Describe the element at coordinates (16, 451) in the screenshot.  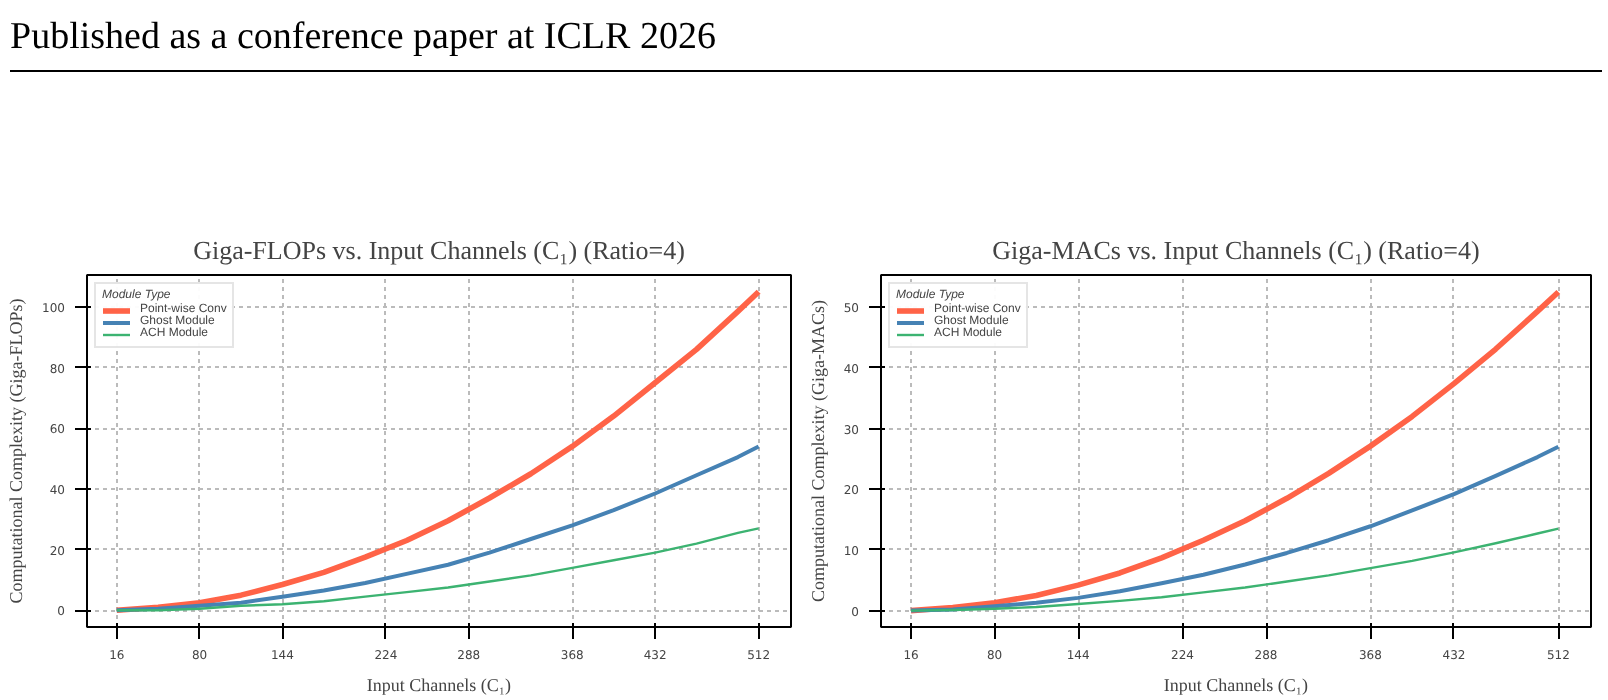
I see `y-axis-title: Computational Complexity (Giga-FLOPs)` at that location.